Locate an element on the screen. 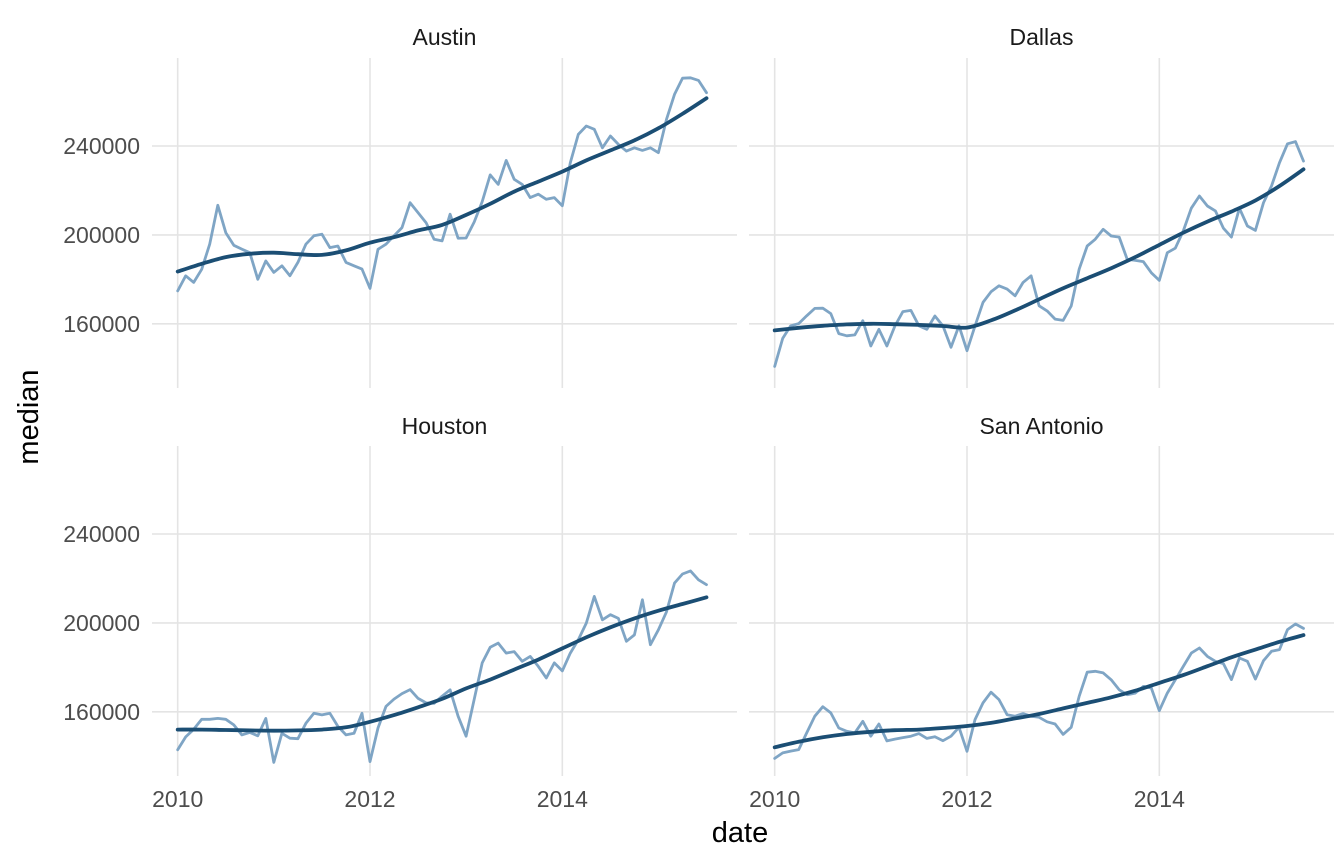  monthly-median-line-austin is located at coordinates (442, 184).